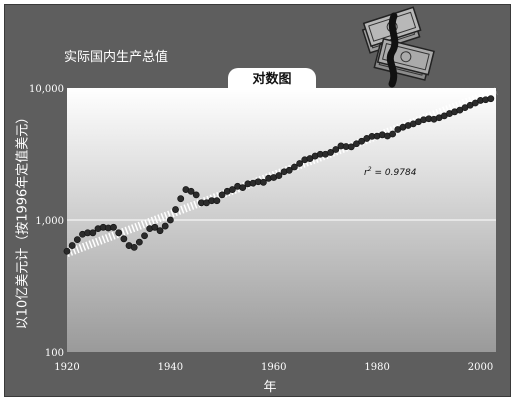  I want to click on x-tick-label: 1960, so click(273, 367).